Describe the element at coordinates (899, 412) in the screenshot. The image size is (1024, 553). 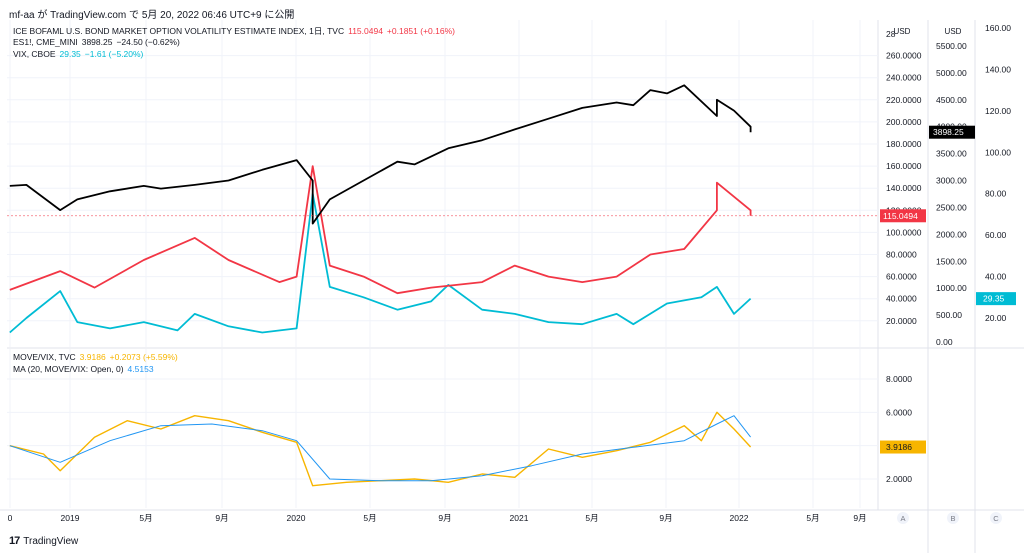
I see `bottom-axis-tick: 6.0000` at that location.